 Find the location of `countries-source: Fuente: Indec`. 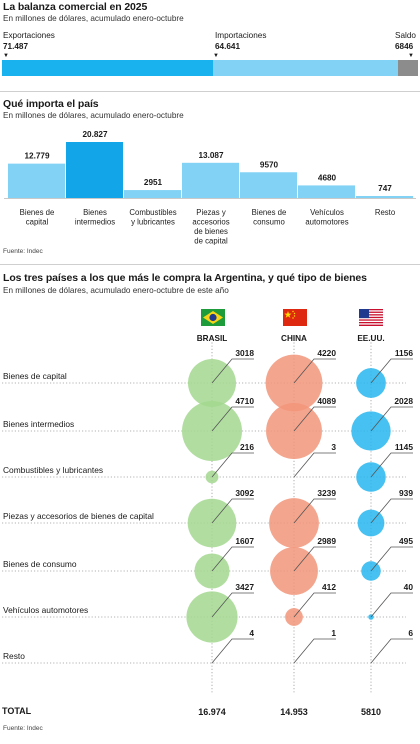

countries-source: Fuente: Indec is located at coordinates (23, 728).